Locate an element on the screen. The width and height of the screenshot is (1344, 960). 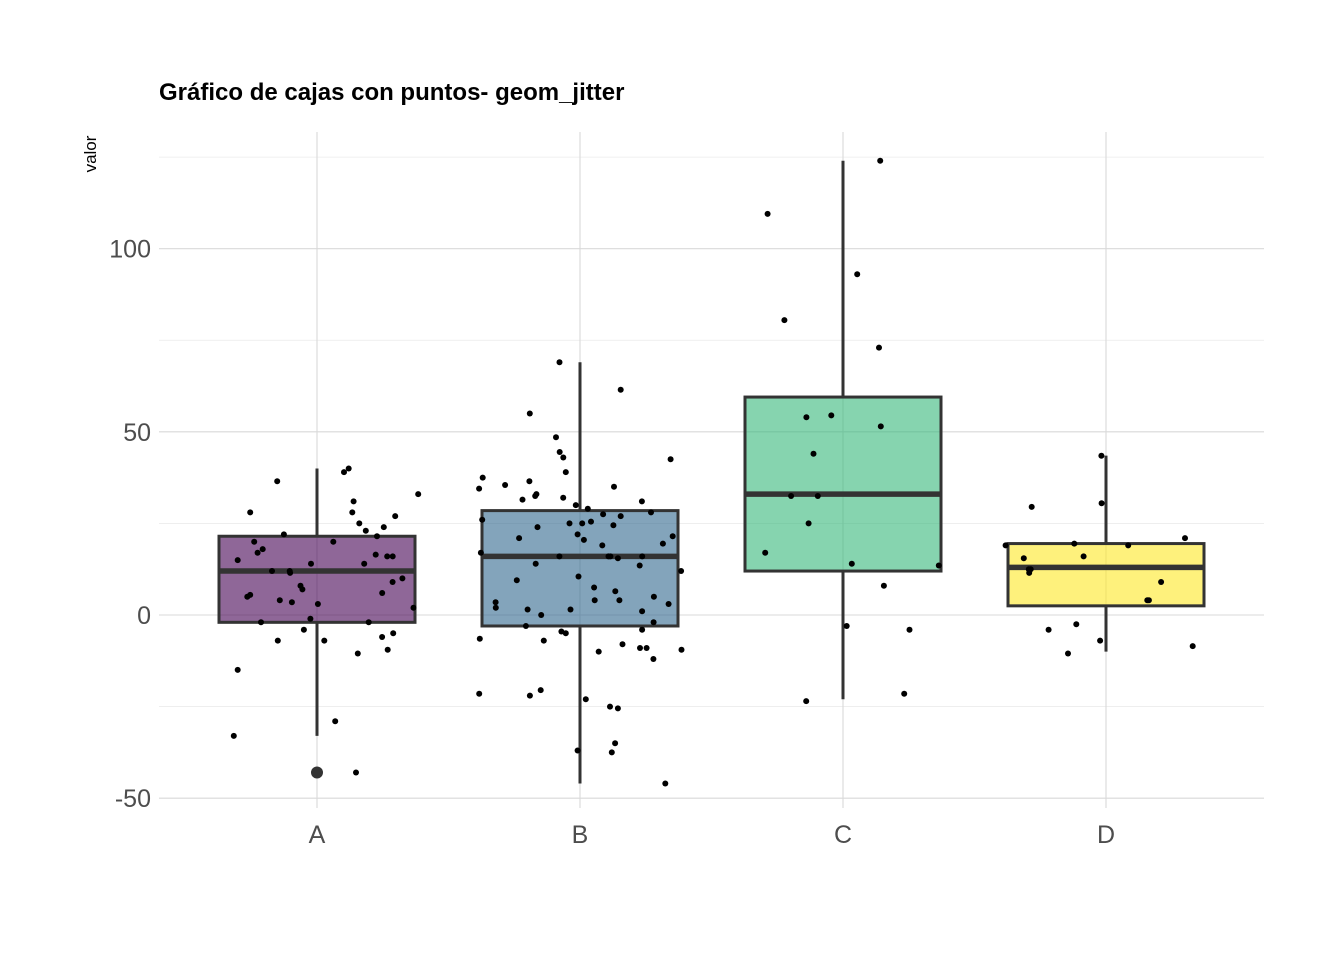
jitter-points-b is located at coordinates (580, 573).